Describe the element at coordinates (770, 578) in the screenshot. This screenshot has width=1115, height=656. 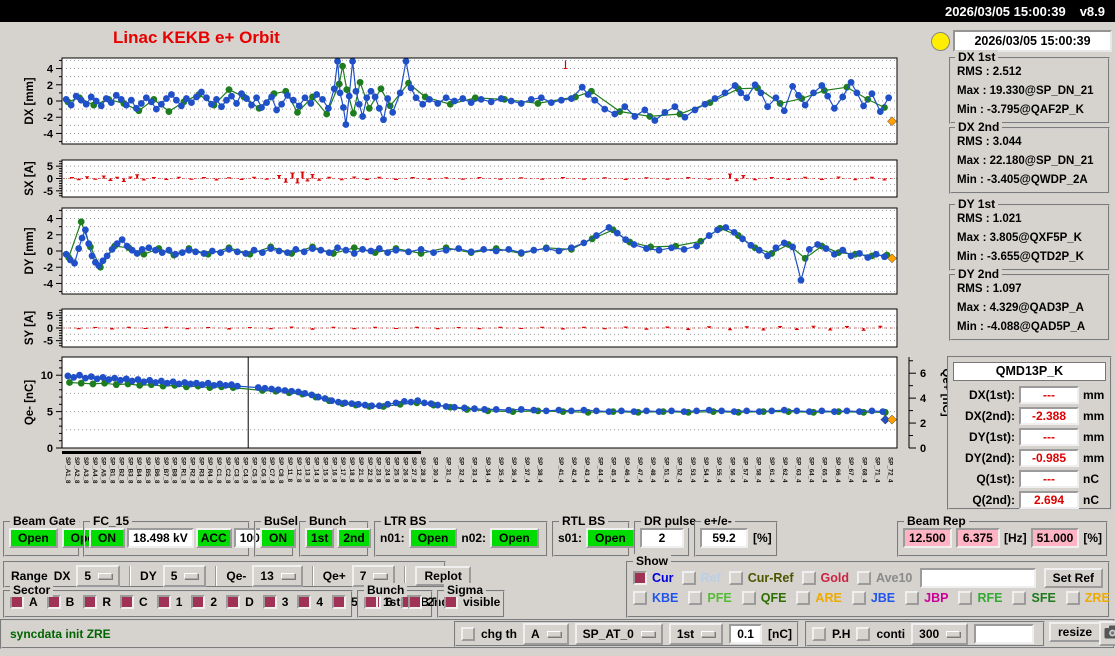
I see `show-label: Cur-Ref` at that location.